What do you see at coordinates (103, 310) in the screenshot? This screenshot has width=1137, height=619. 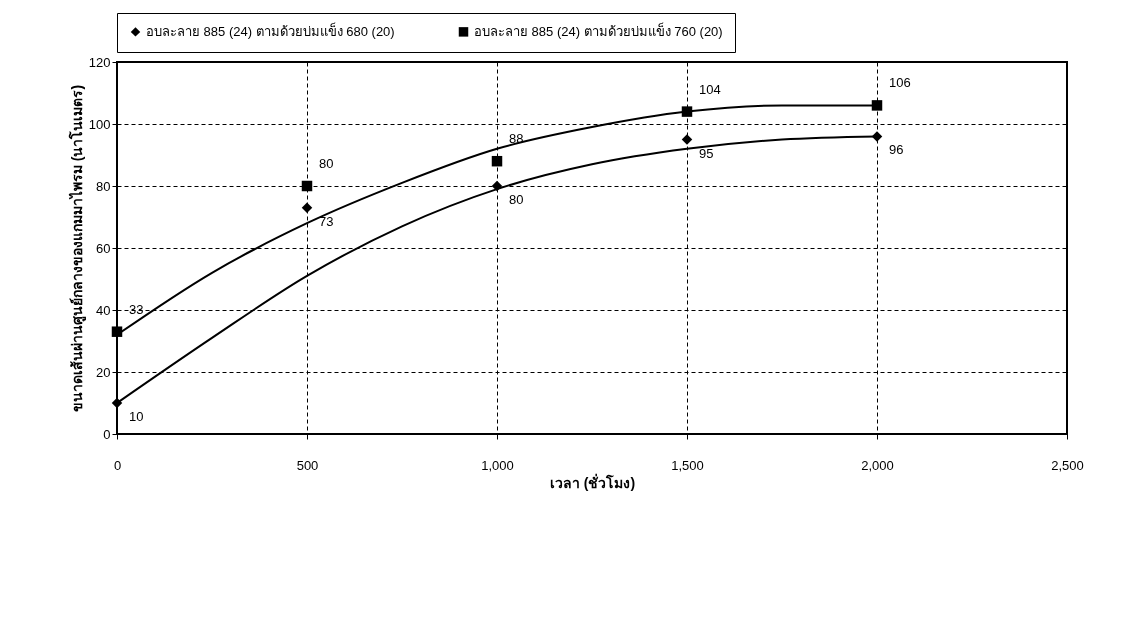 I see `y-tick-label: 40` at bounding box center [103, 310].